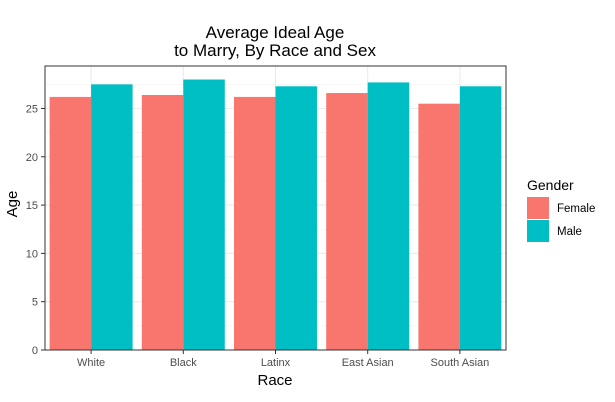 Image resolution: width=615 pixels, height=402 pixels. I want to click on bar-male-south-asian, so click(480, 218).